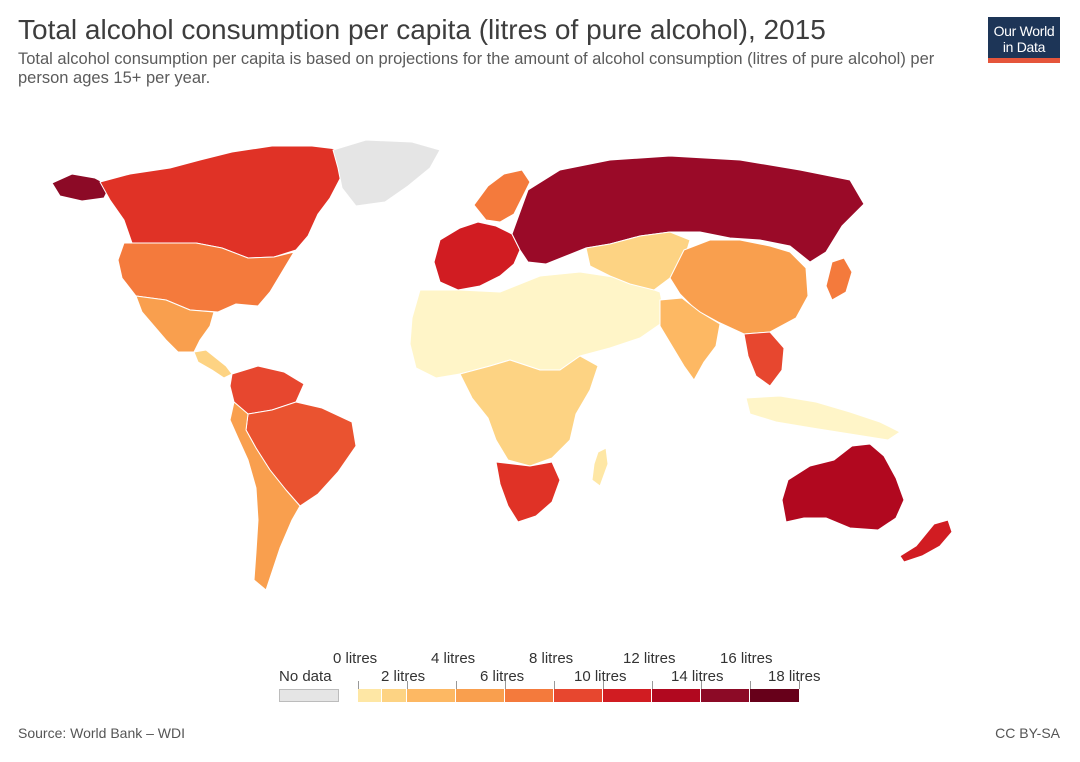 The image size is (1080, 762). What do you see at coordinates (746, 658) in the screenshot?
I see `legend-label-16: 16 litres` at bounding box center [746, 658].